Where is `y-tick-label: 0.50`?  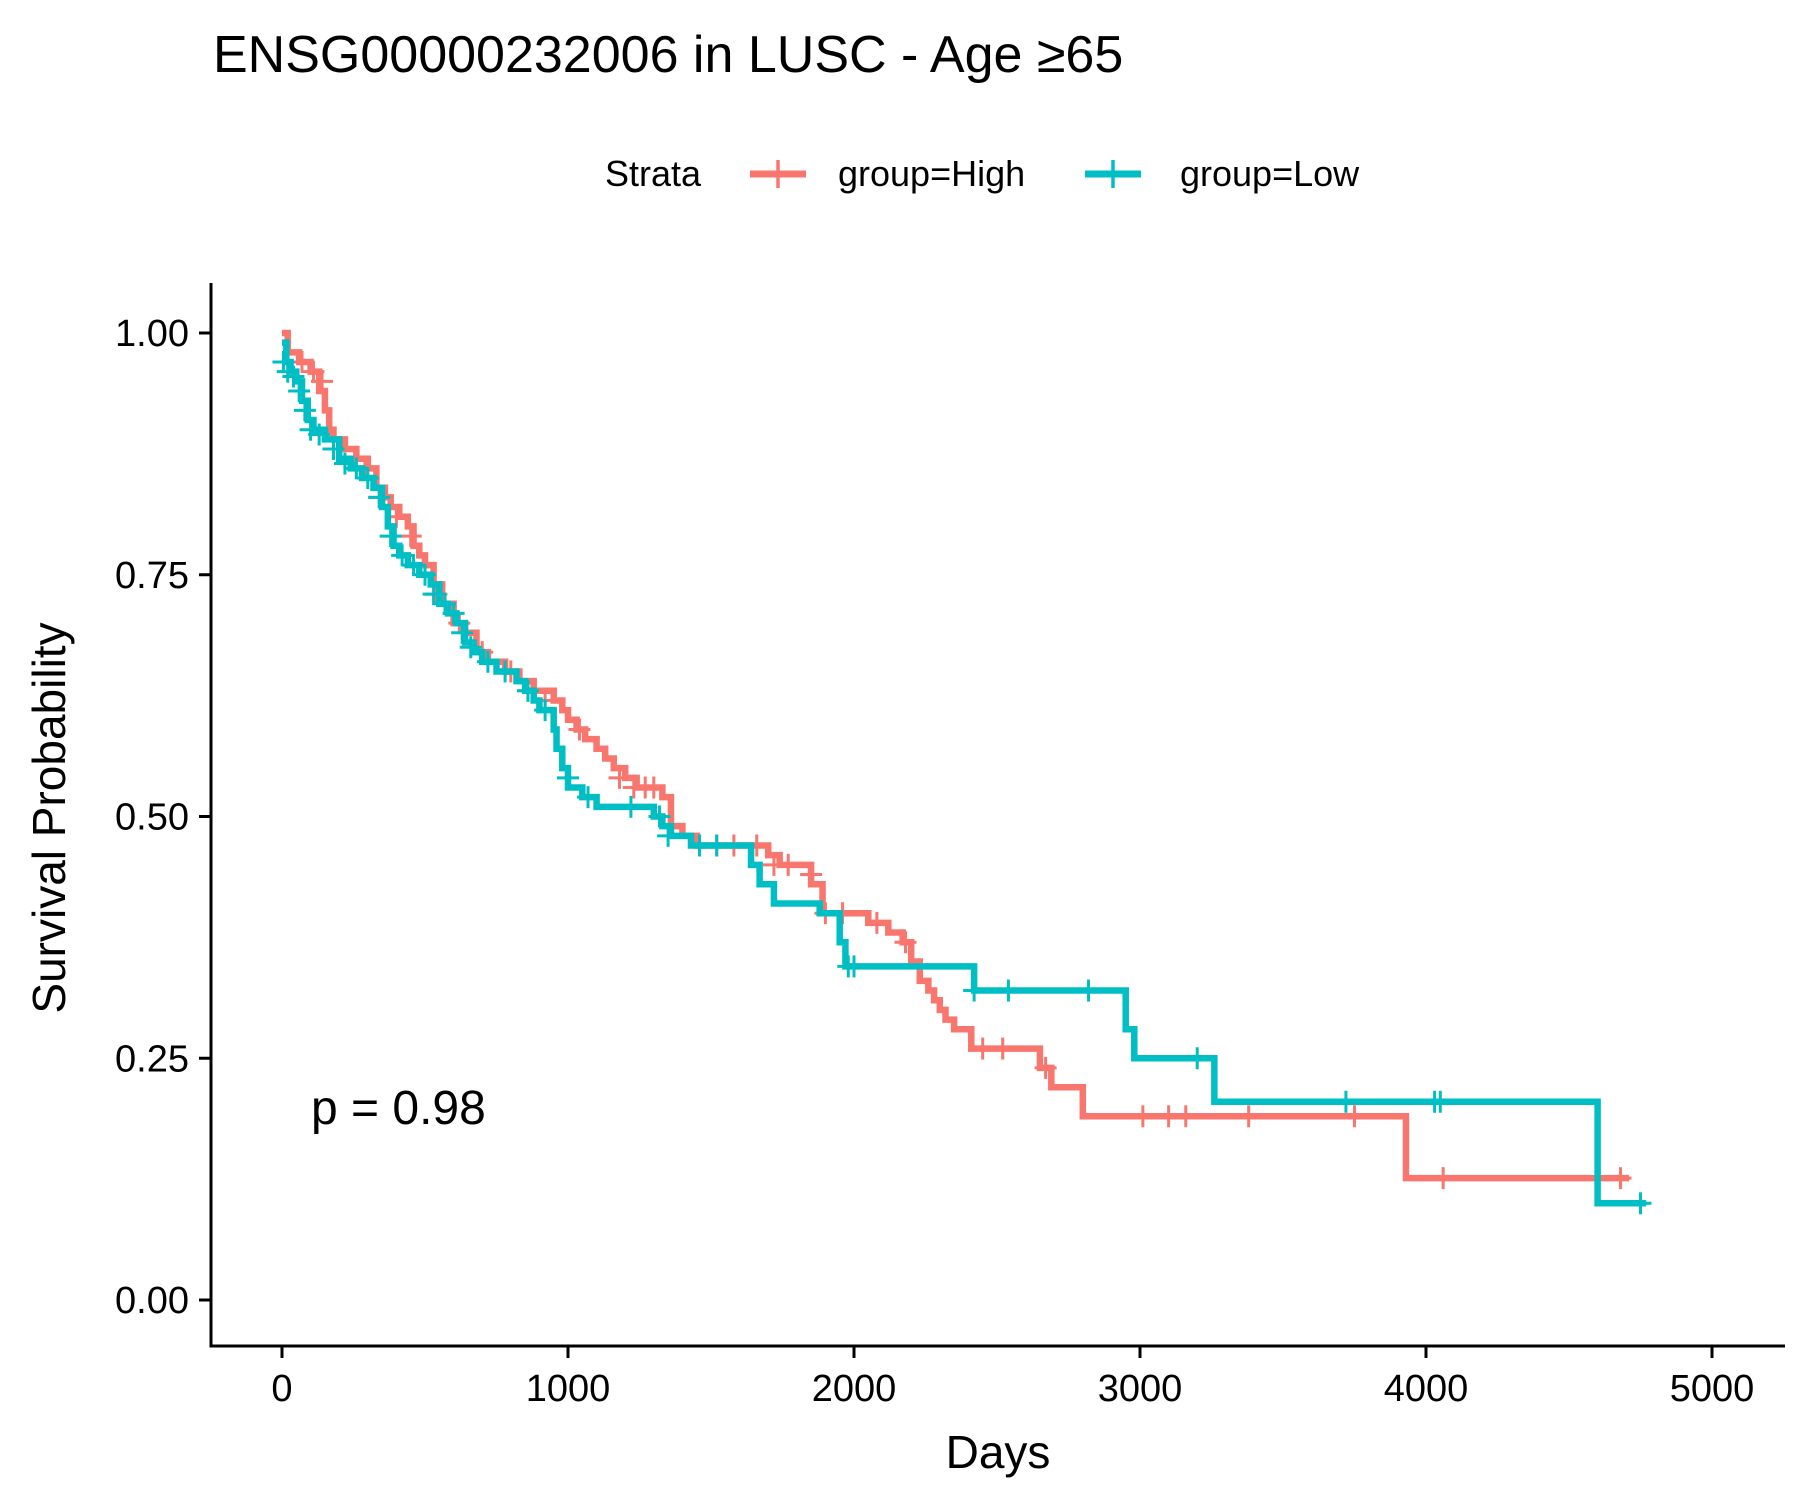
y-tick-label: 0.50 is located at coordinates (152, 818).